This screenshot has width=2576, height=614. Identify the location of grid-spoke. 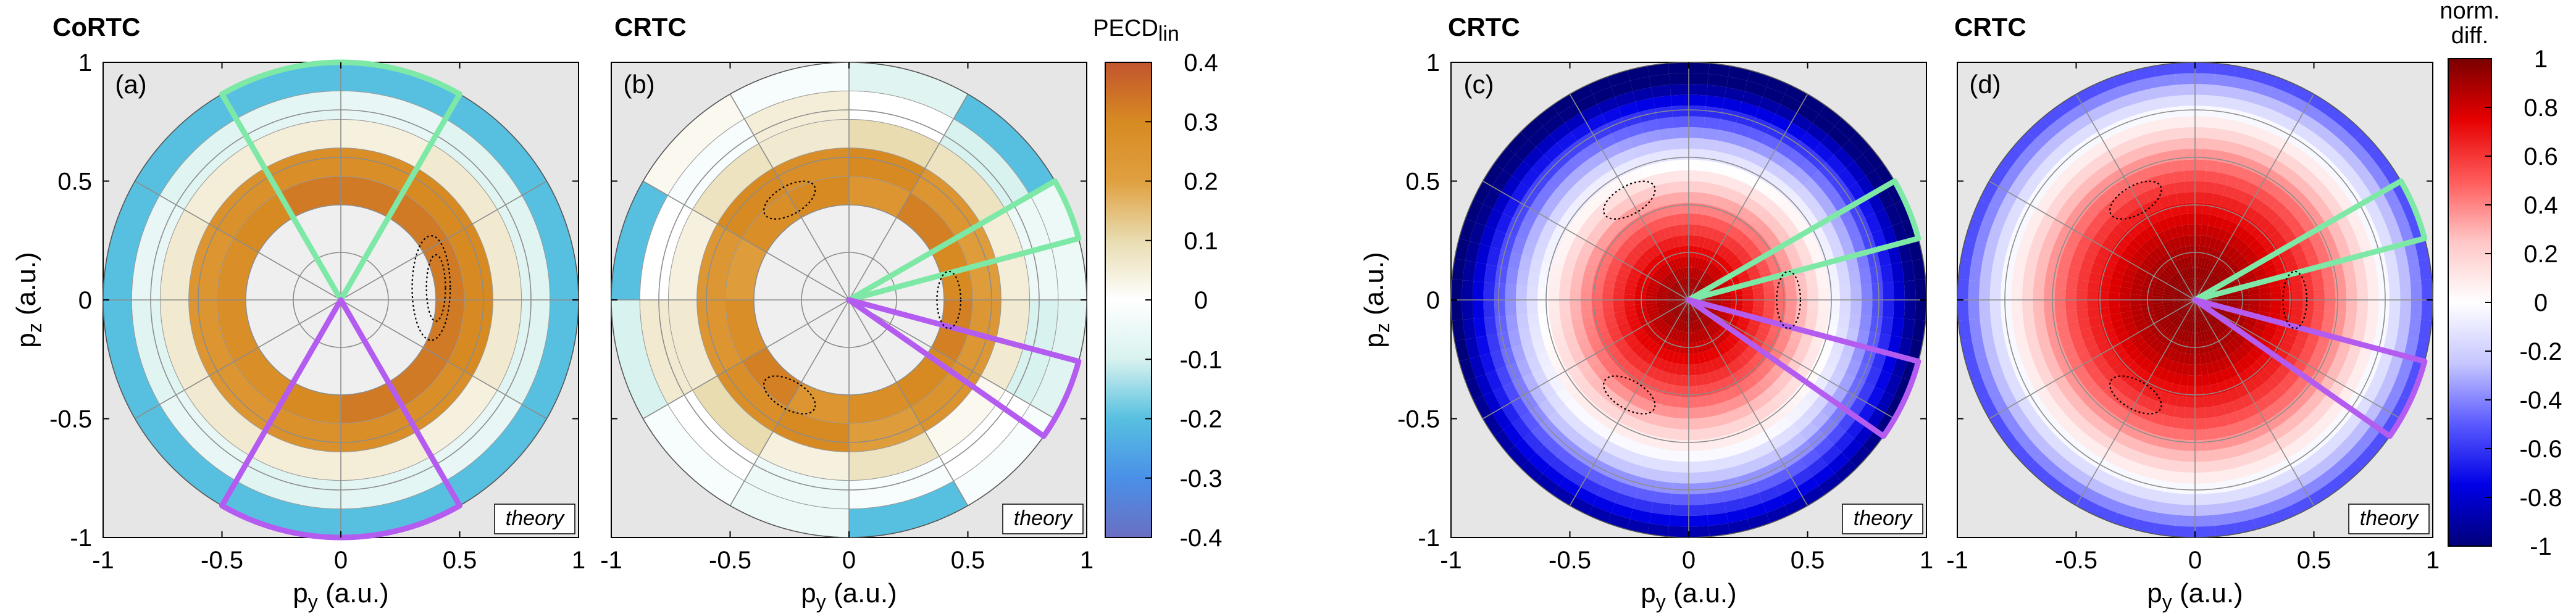
(908, 198).